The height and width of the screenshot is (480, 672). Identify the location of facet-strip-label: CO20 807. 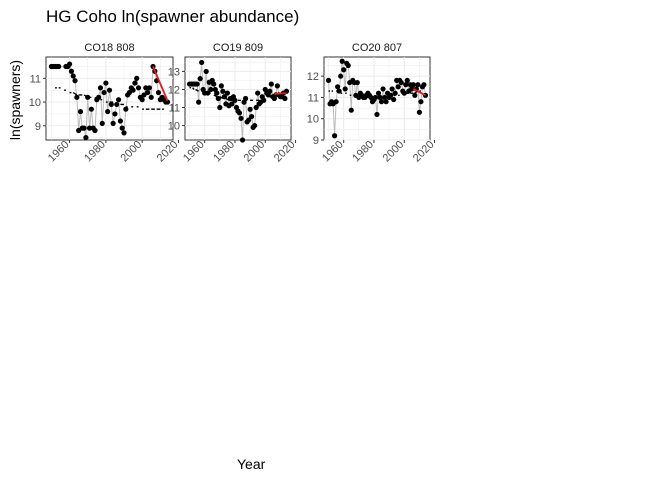
(377, 48).